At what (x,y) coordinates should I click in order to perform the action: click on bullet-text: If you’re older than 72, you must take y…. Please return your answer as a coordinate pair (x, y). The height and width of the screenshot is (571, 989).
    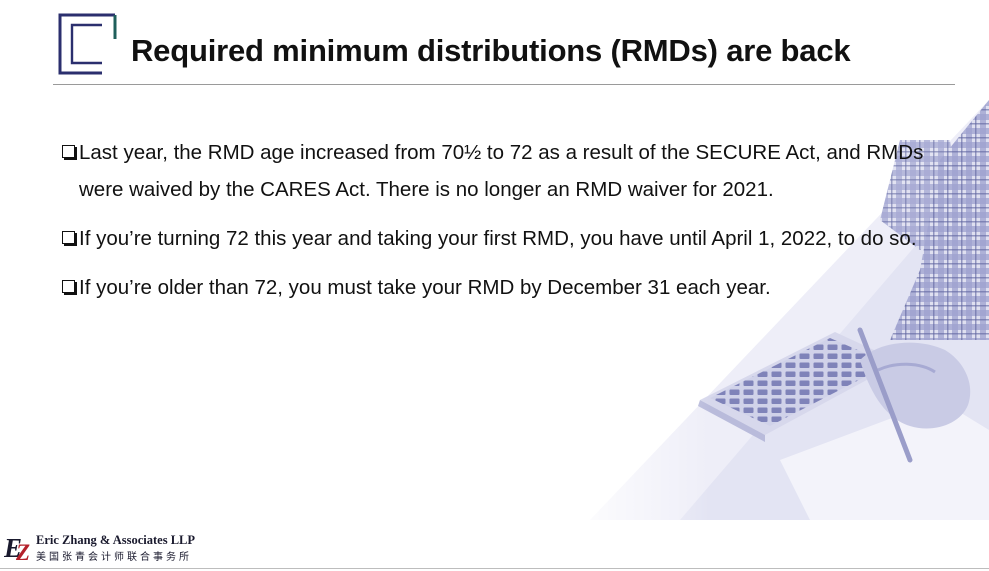
    Looking at the image, I should click on (425, 287).